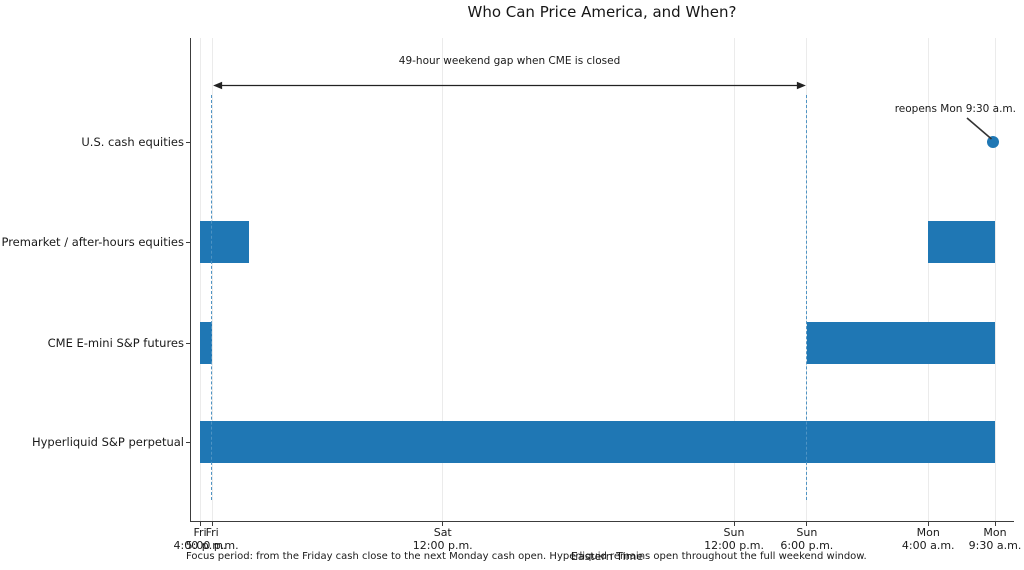 This screenshot has height=570, width=1024. What do you see at coordinates (115, 343) in the screenshot?
I see `y-tick-label: CME E-mini S&P futures` at bounding box center [115, 343].